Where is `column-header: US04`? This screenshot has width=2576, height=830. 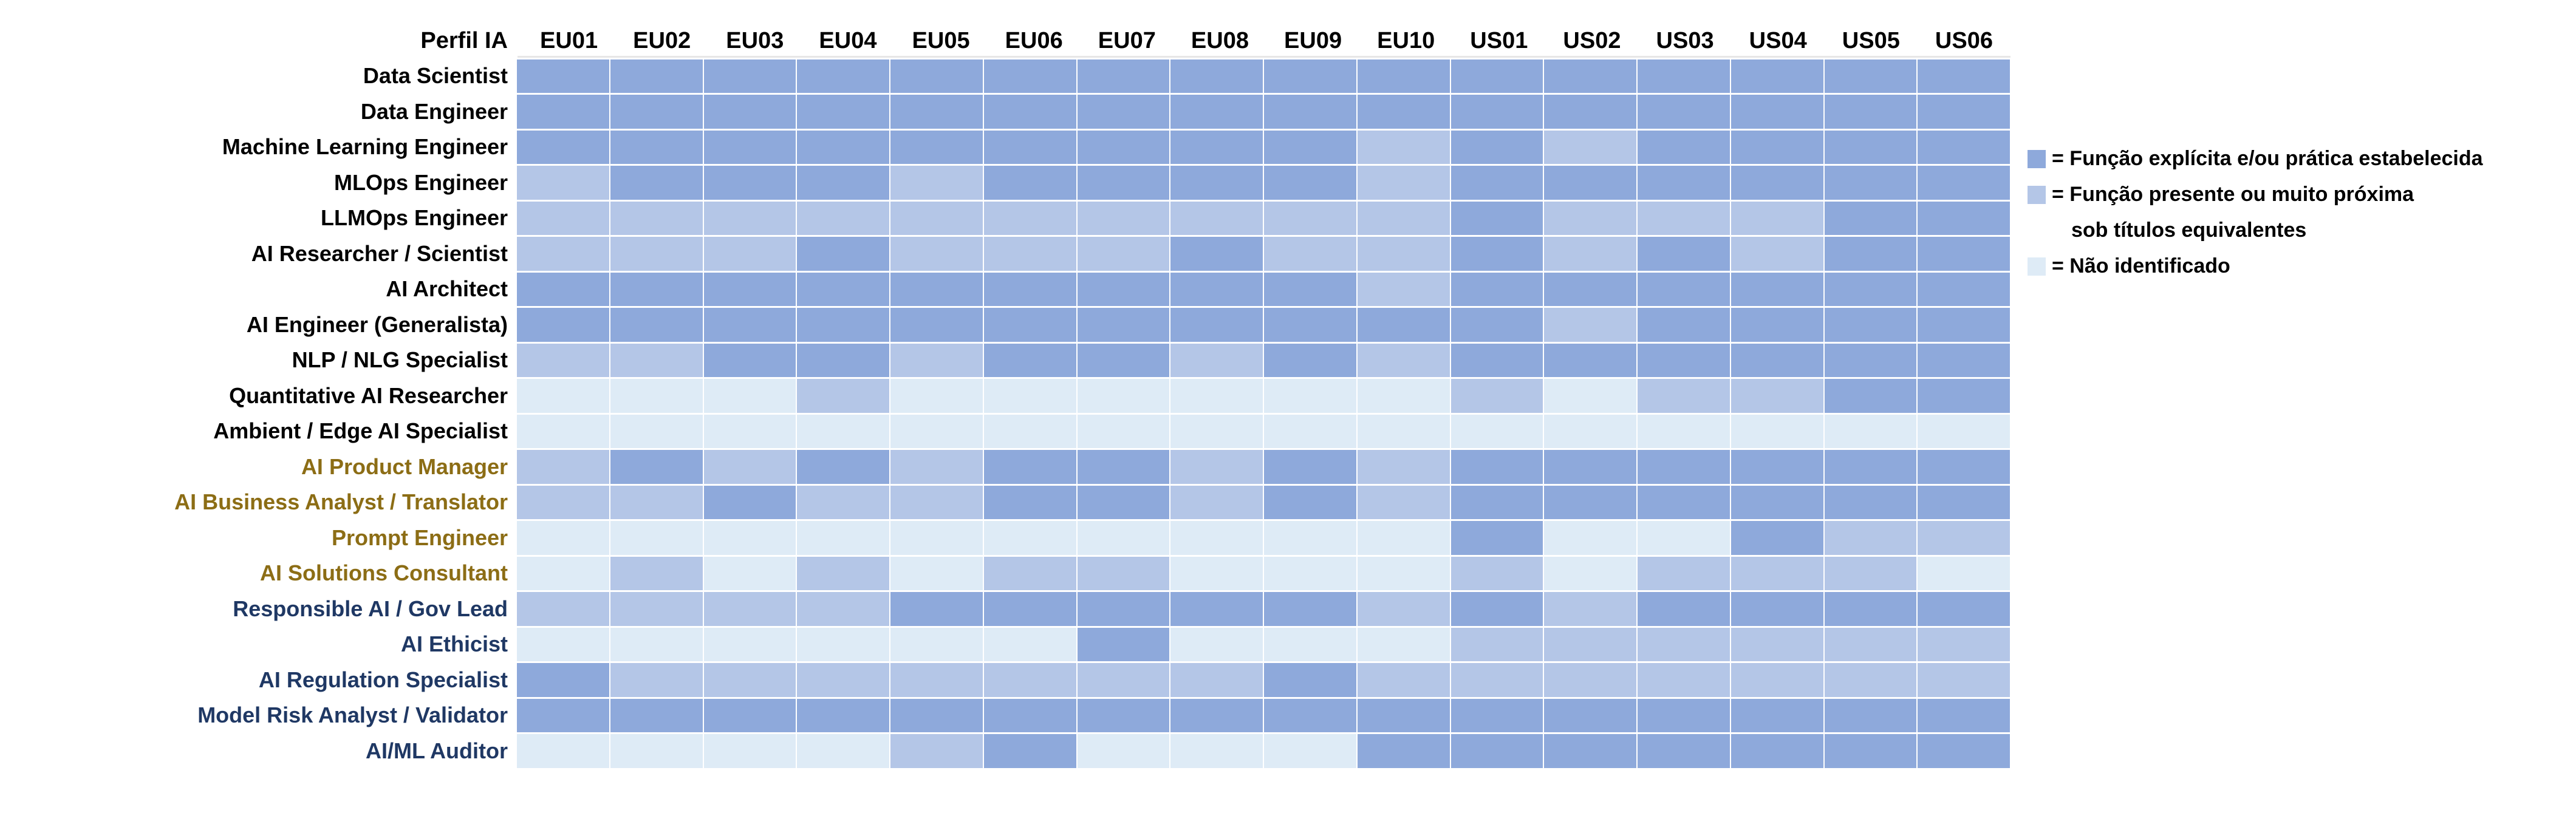 column-header: US04 is located at coordinates (1778, 40).